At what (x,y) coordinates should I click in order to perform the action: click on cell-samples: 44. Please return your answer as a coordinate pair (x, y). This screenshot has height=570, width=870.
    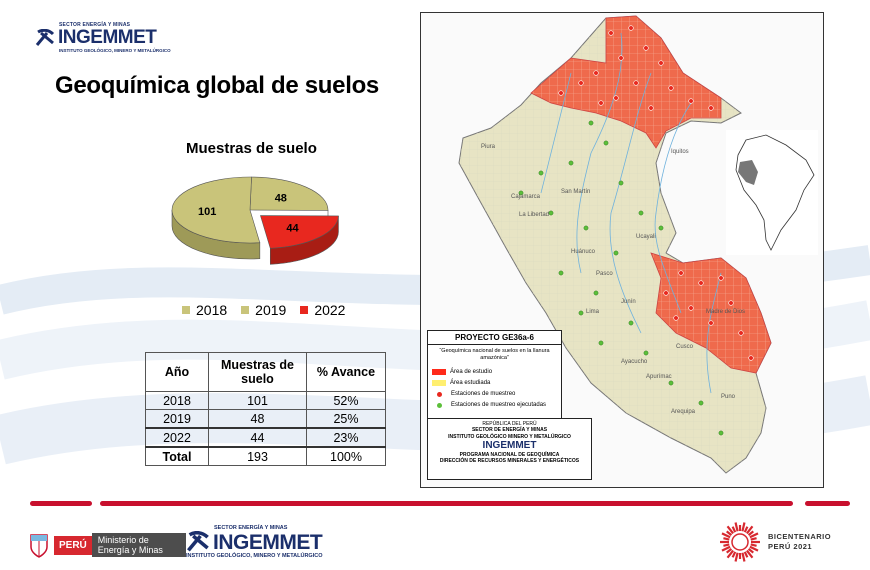
    Looking at the image, I should click on (257, 437).